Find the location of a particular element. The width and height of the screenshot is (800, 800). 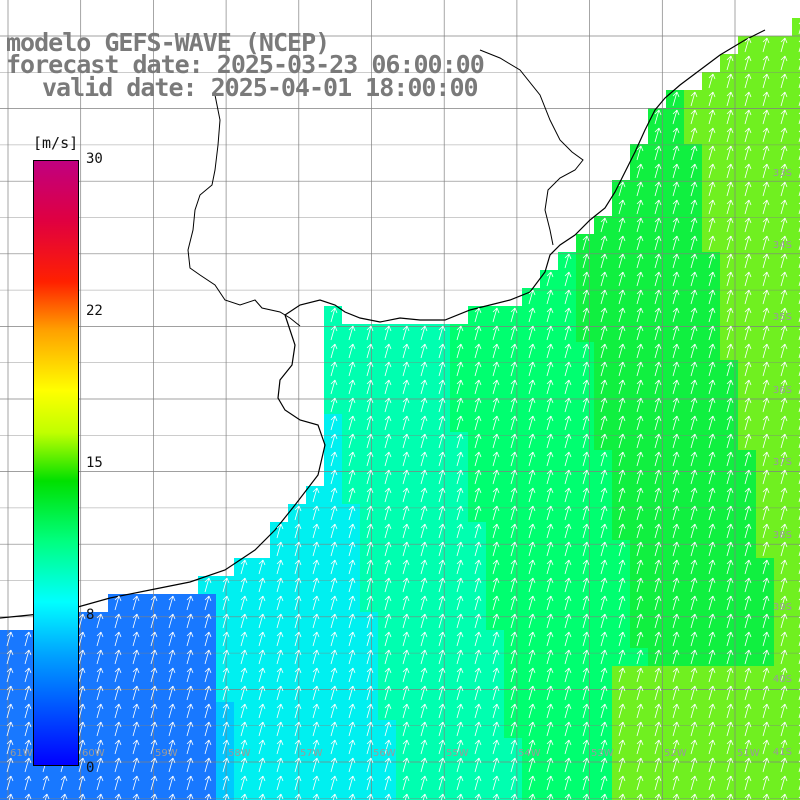

lat-label: 38S is located at coordinates (782, 535).